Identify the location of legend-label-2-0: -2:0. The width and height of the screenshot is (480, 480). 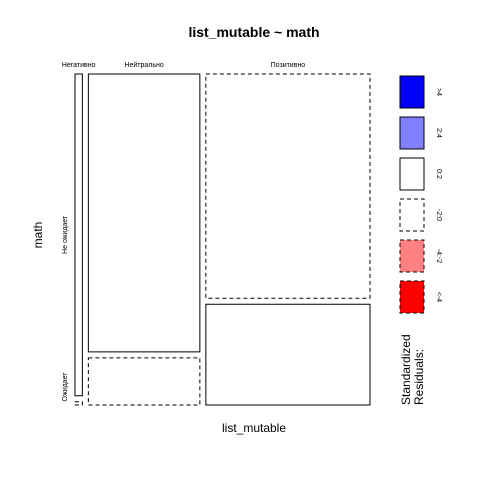
(438, 215).